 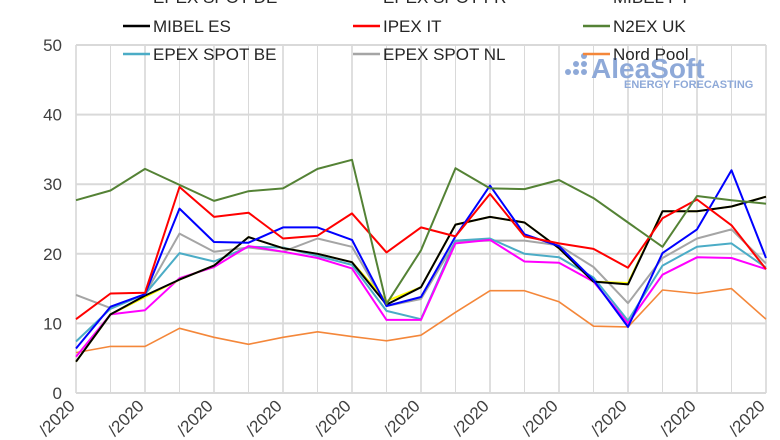 I want to click on legend-label: EPEX SPOT DE, so click(x=215, y=3).